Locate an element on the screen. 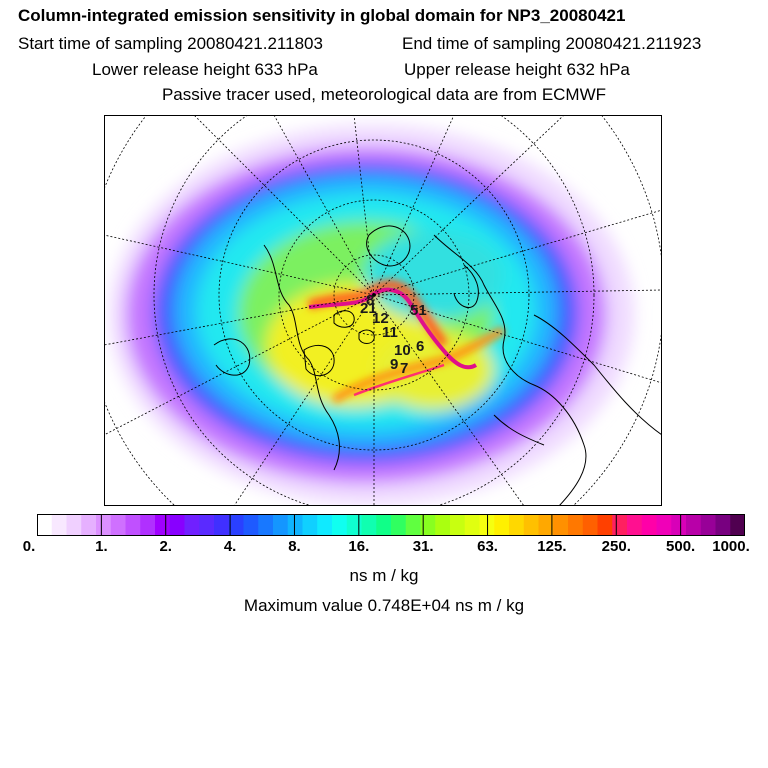  track-label: 51 is located at coordinates (418, 310).